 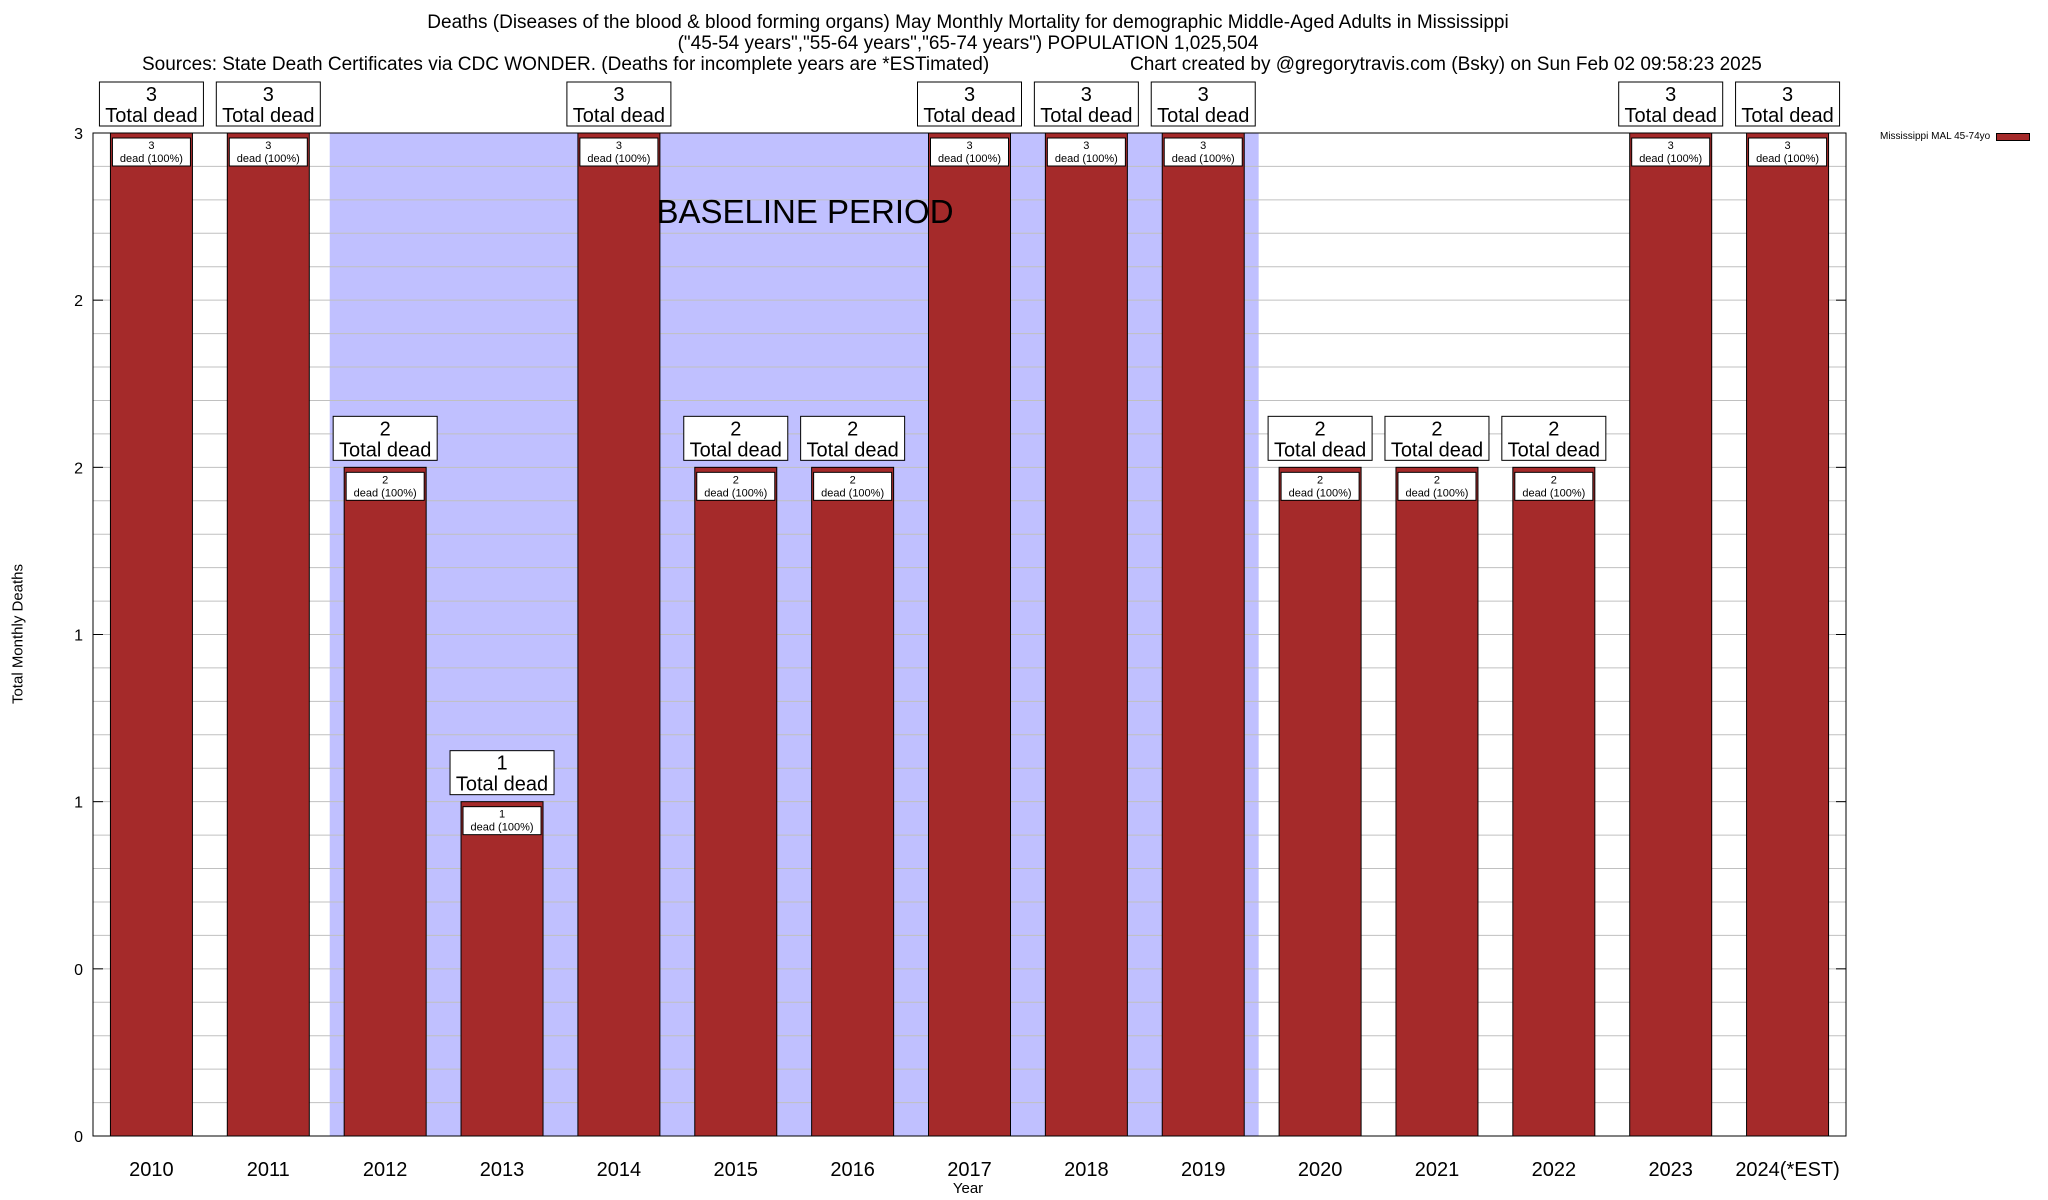 I want to click on x-tick-label: 2021, so click(x=1437, y=1170).